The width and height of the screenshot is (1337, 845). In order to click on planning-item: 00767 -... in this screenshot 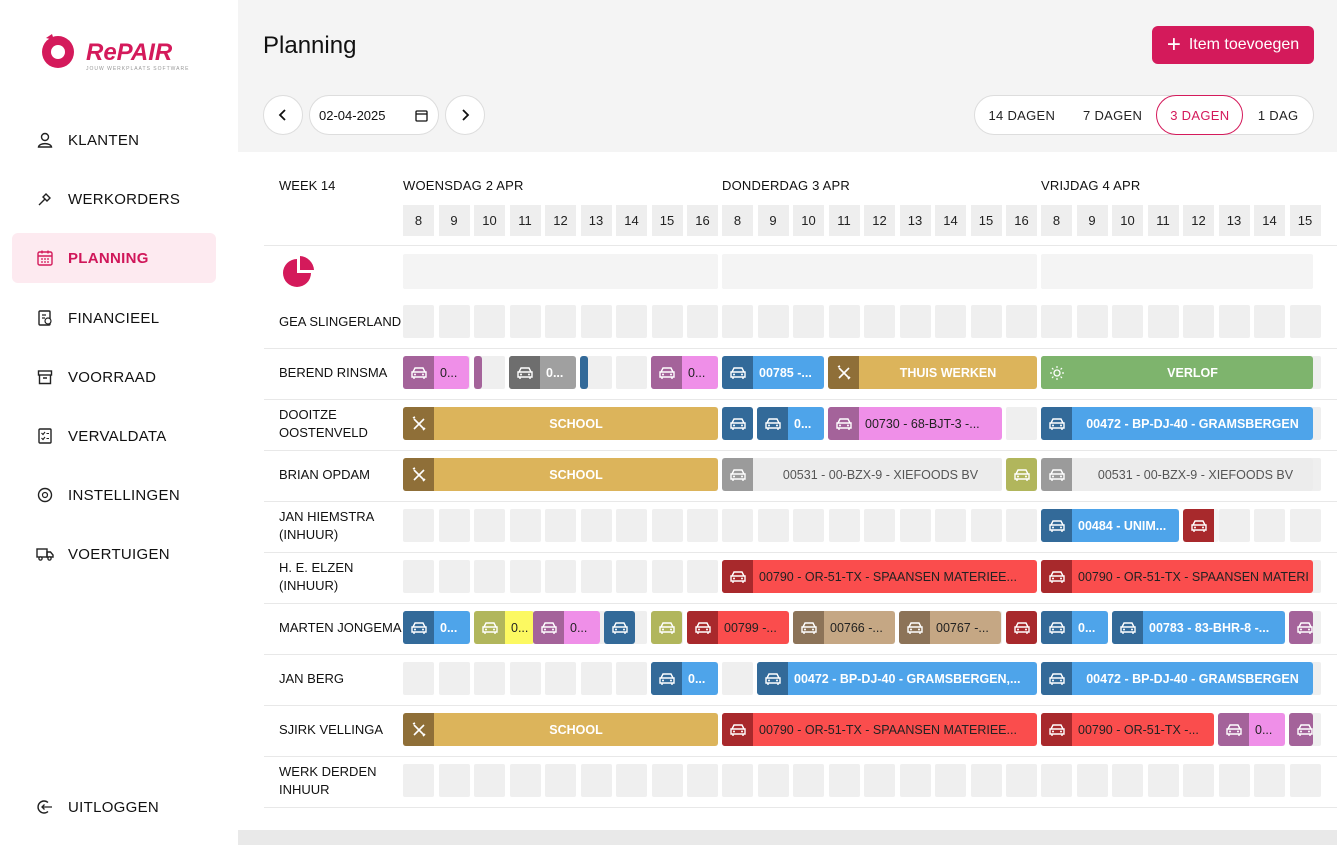, I will do `click(950, 627)`.